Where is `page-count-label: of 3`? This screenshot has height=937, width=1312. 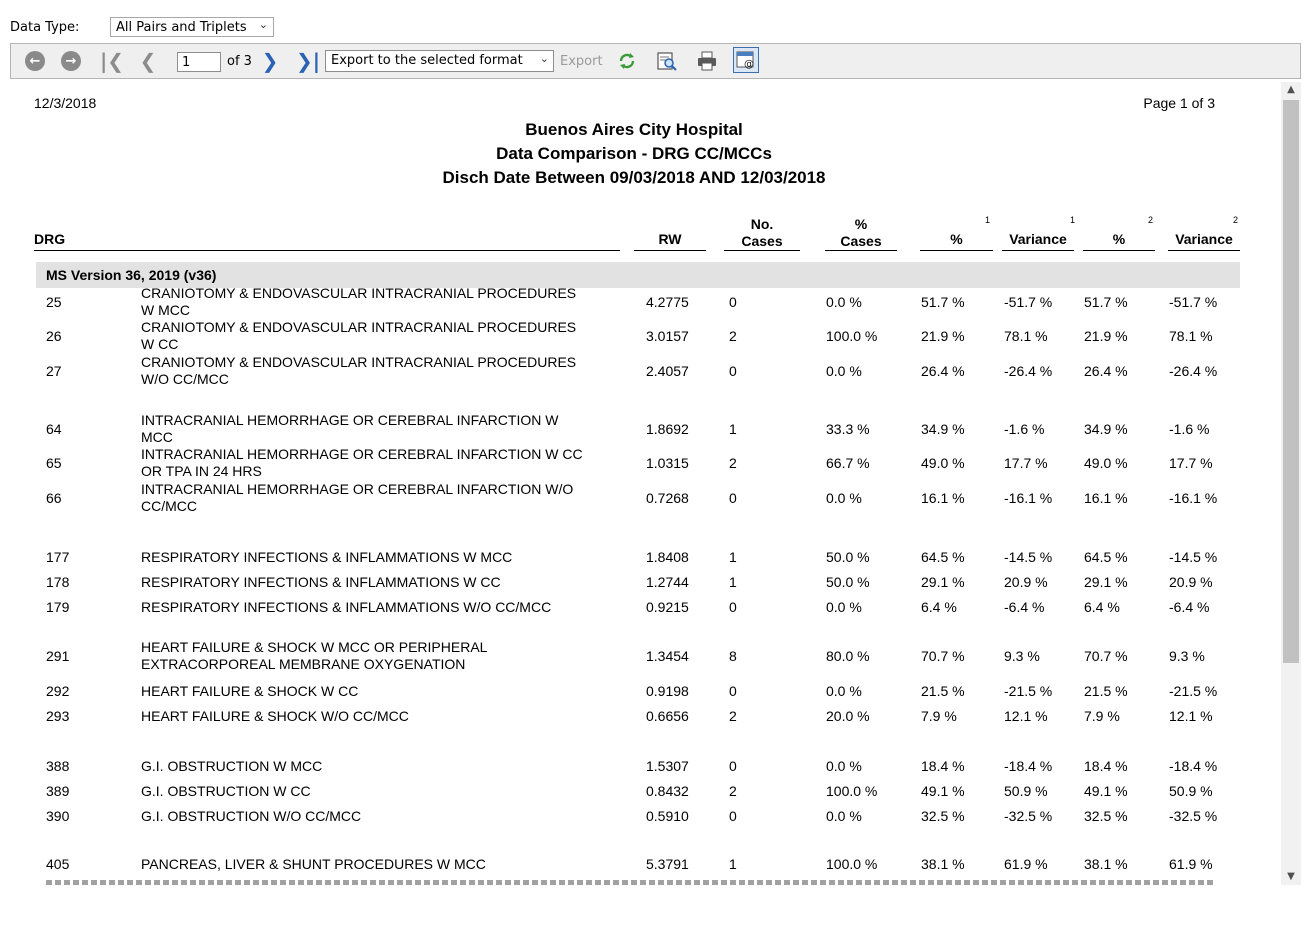 page-count-label: of 3 is located at coordinates (239, 61).